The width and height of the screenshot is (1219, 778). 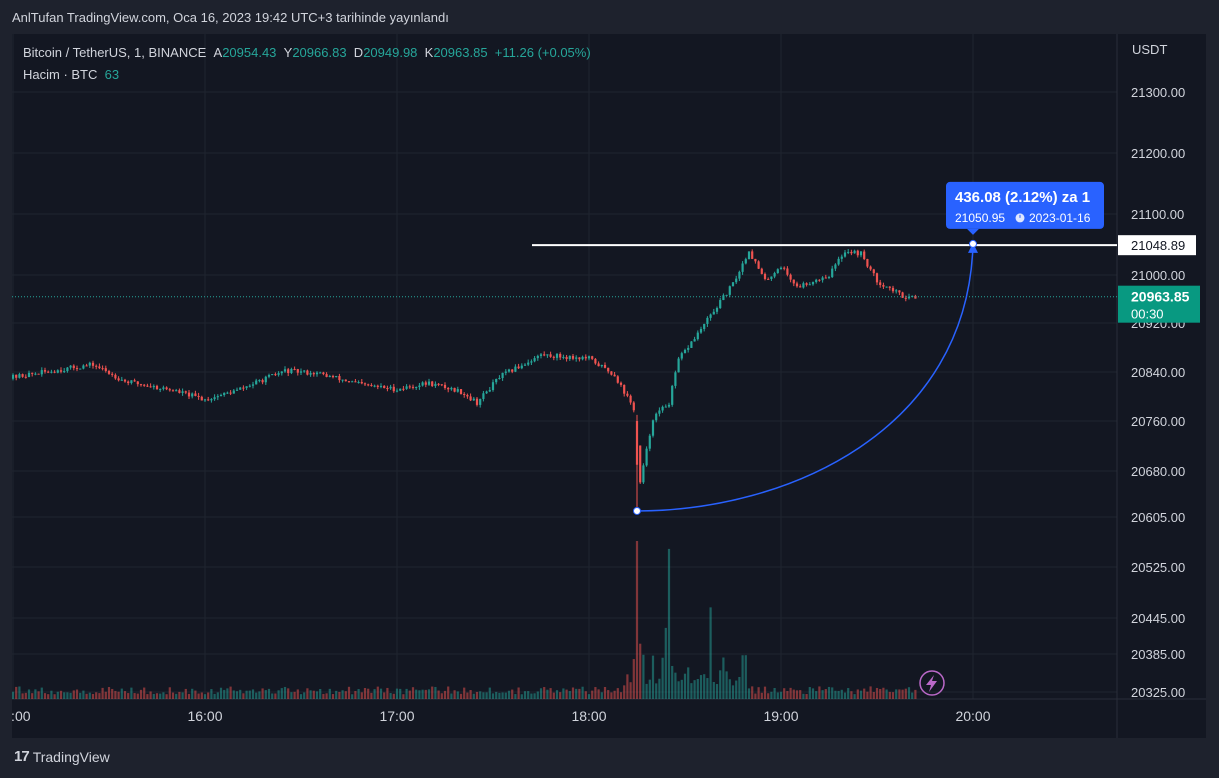 I want to click on open-value: 20954.43, so click(x=249, y=52).